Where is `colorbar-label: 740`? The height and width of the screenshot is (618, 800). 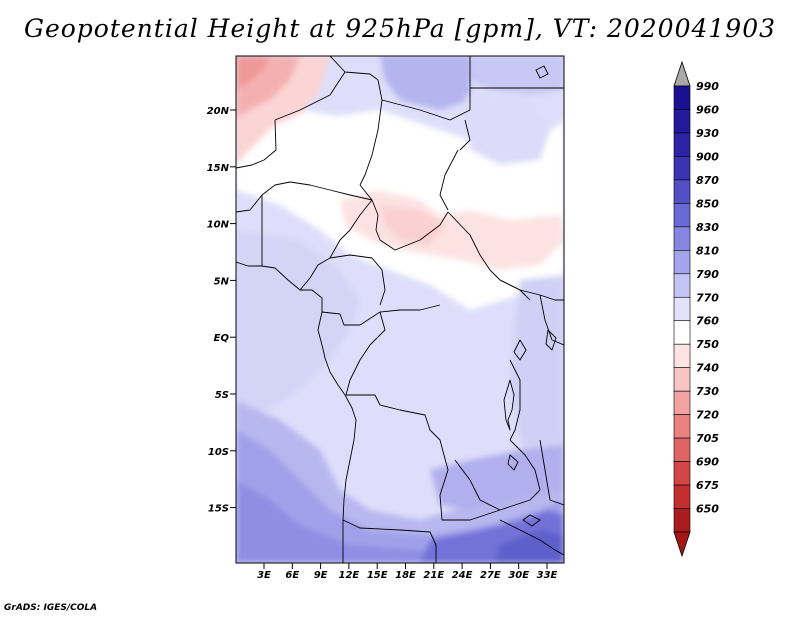 colorbar-label: 740 is located at coordinates (707, 368).